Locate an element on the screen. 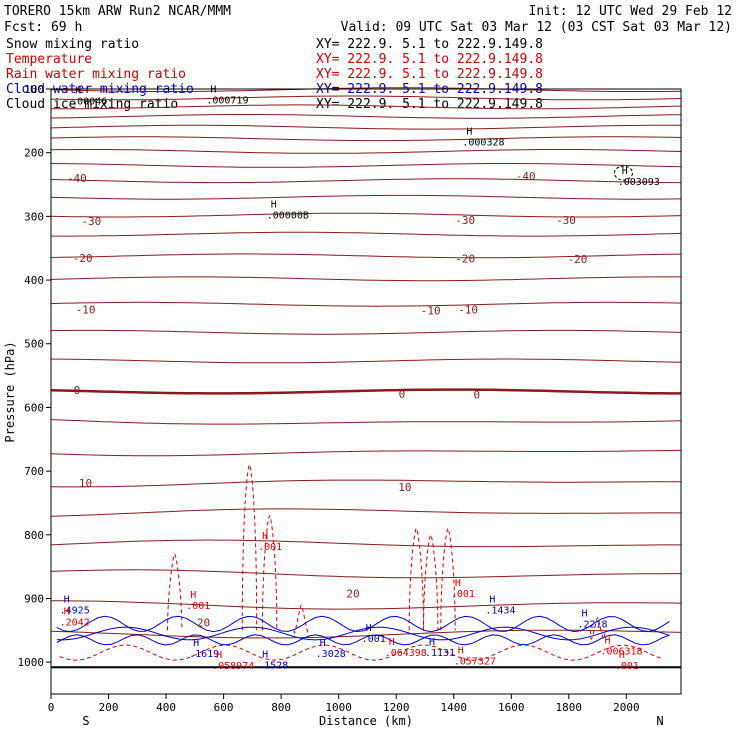 Image resolution: width=740 pixels, height=740 pixels. y-tick-label: 500 is located at coordinates (34, 344).